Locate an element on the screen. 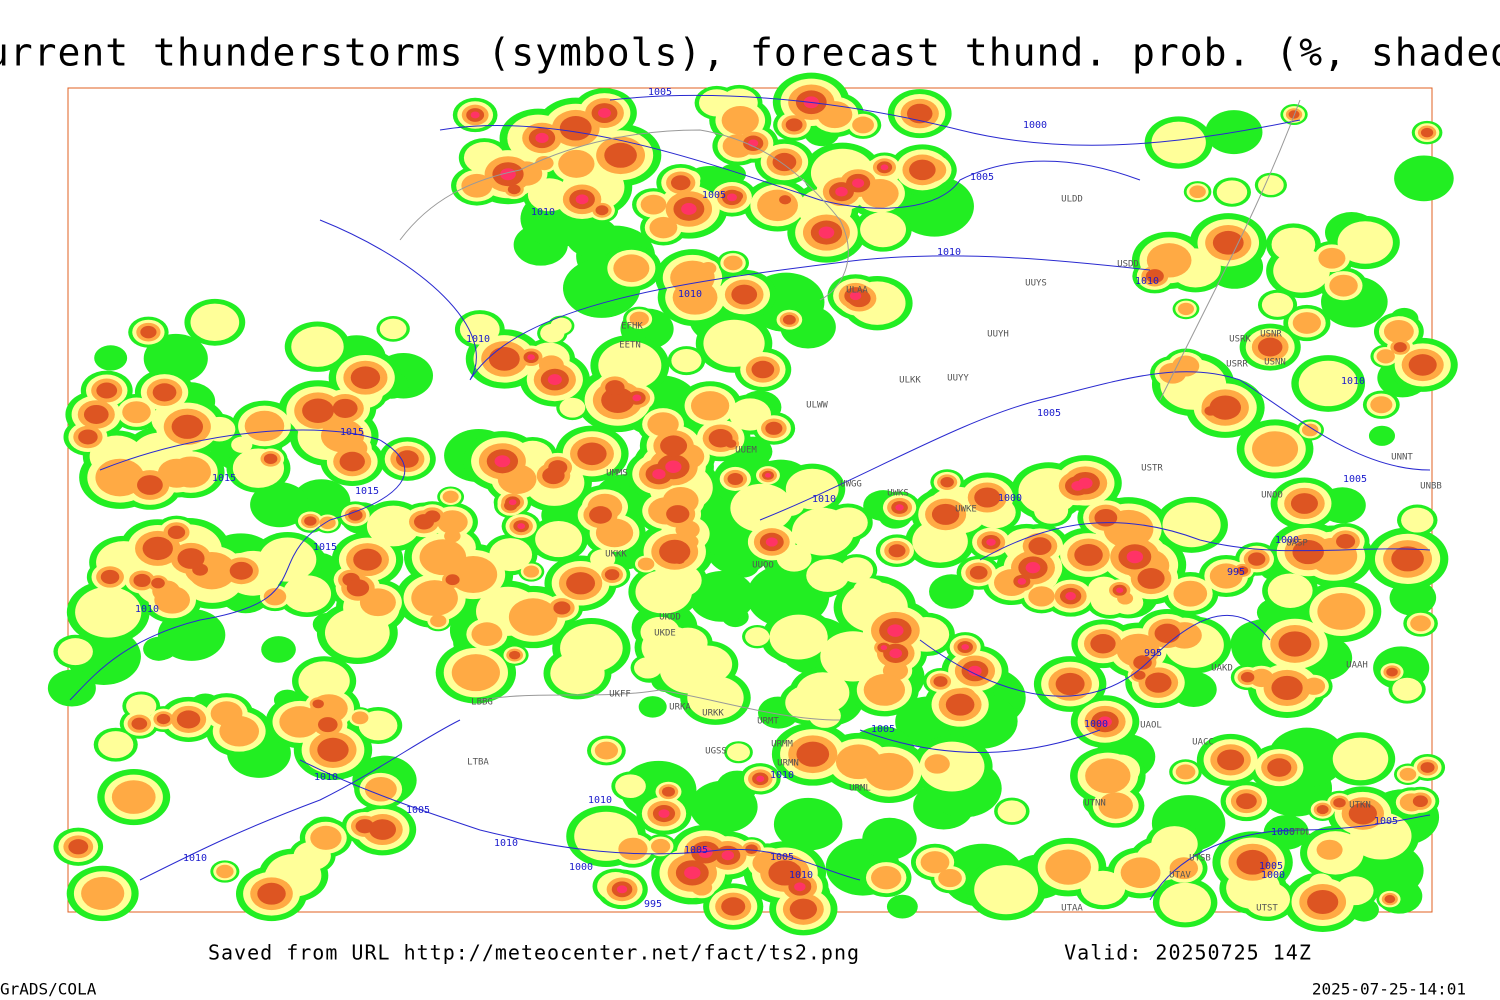  station-label: UUYH is located at coordinates (998, 335).